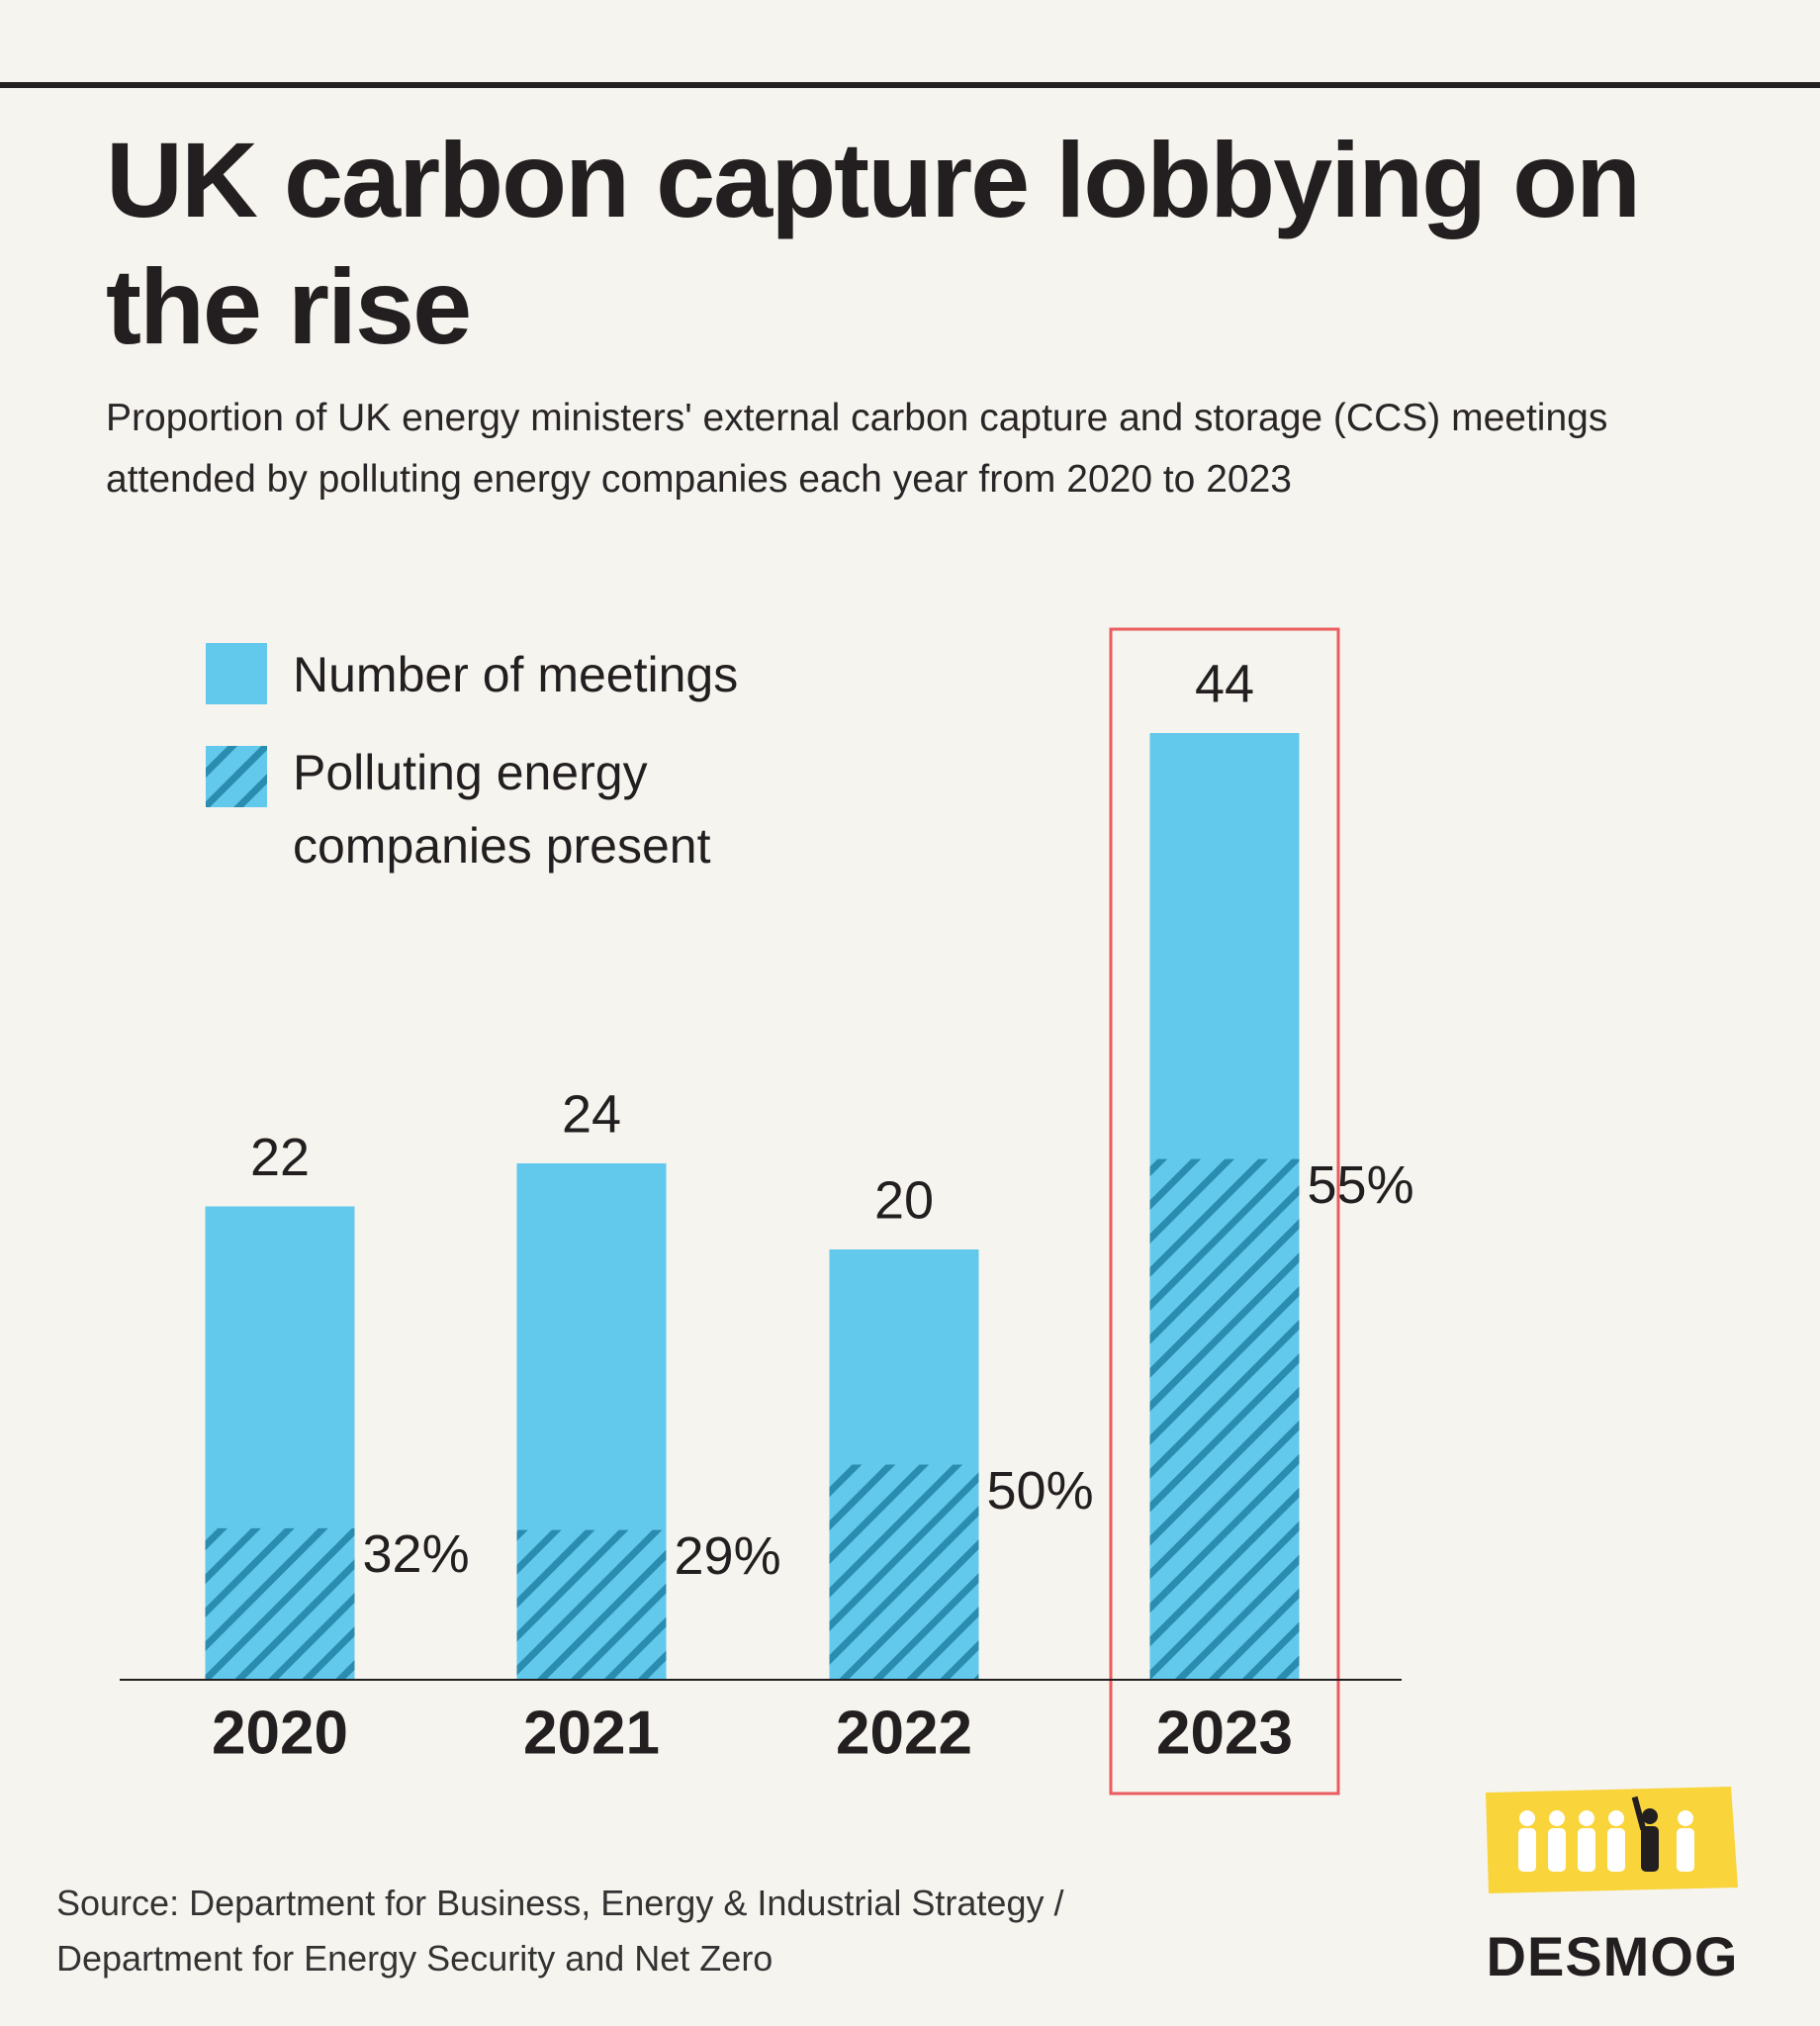 The height and width of the screenshot is (2026, 1820). What do you see at coordinates (516, 674) in the screenshot?
I see `legend-label: Number of meetings` at bounding box center [516, 674].